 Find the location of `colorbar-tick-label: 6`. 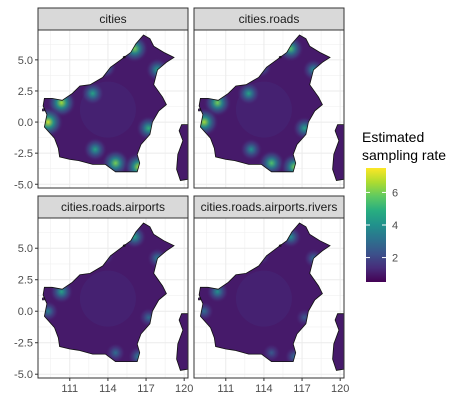

colorbar-tick-label: 6 is located at coordinates (395, 193).